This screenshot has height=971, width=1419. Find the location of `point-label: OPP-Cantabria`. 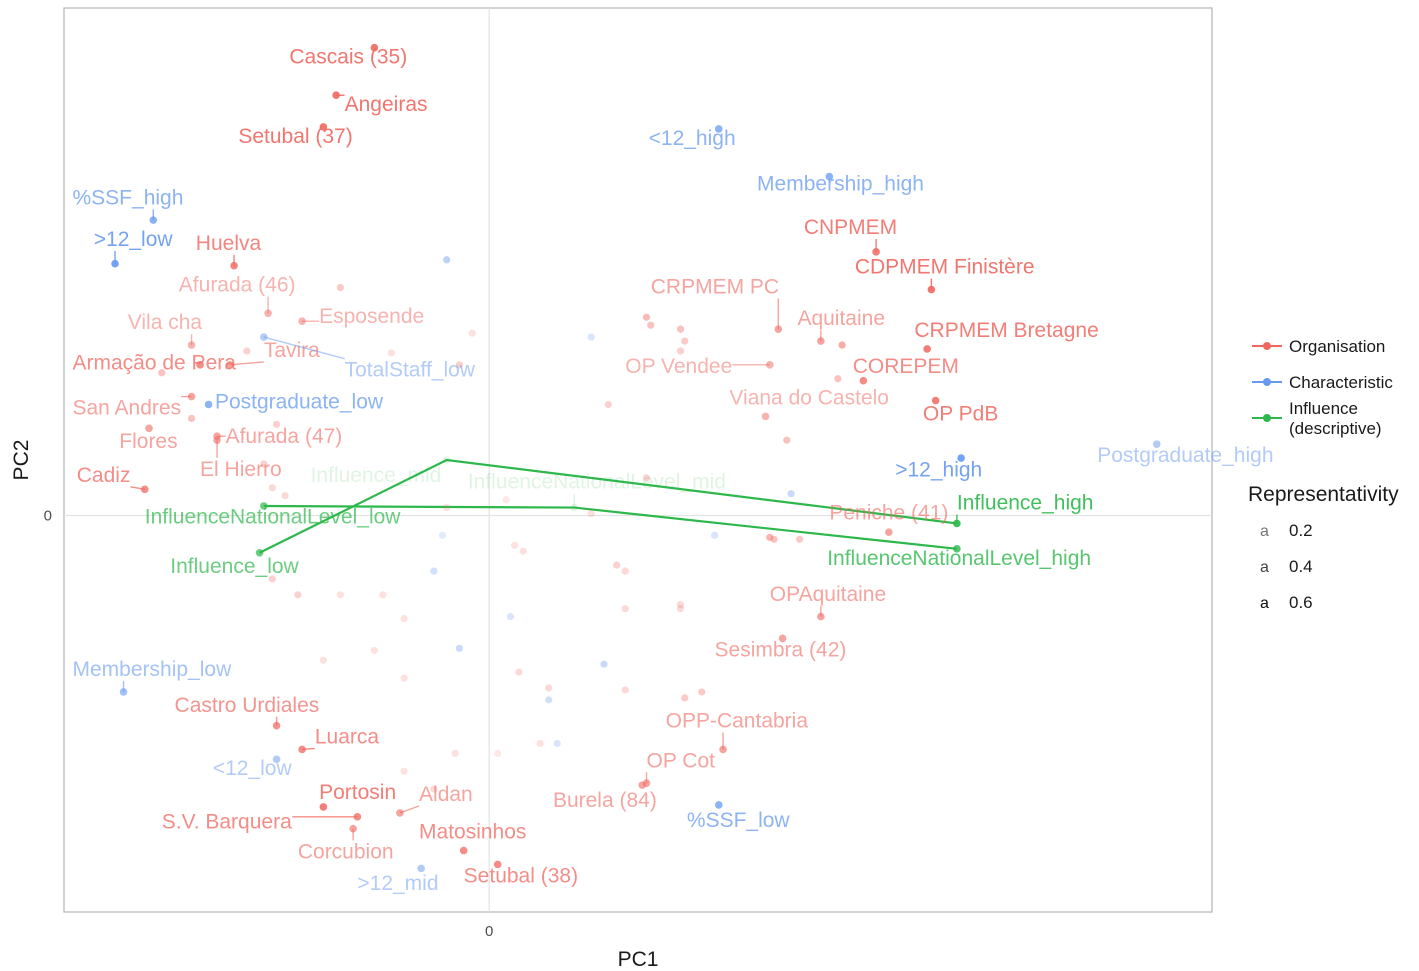

point-label: OPP-Cantabria is located at coordinates (737, 721).